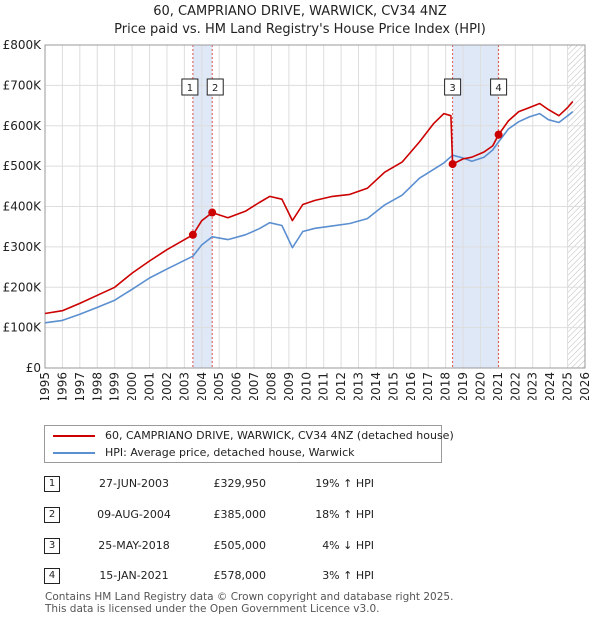  I want to click on x-tick-label: 2026, so click(585, 386).